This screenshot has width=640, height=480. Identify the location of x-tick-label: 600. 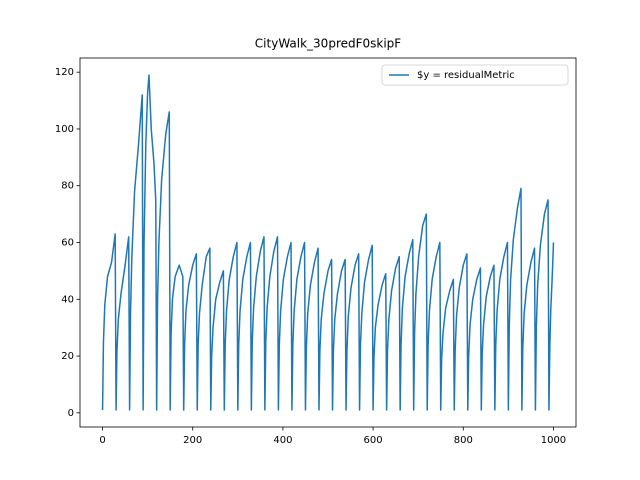
(373, 440).